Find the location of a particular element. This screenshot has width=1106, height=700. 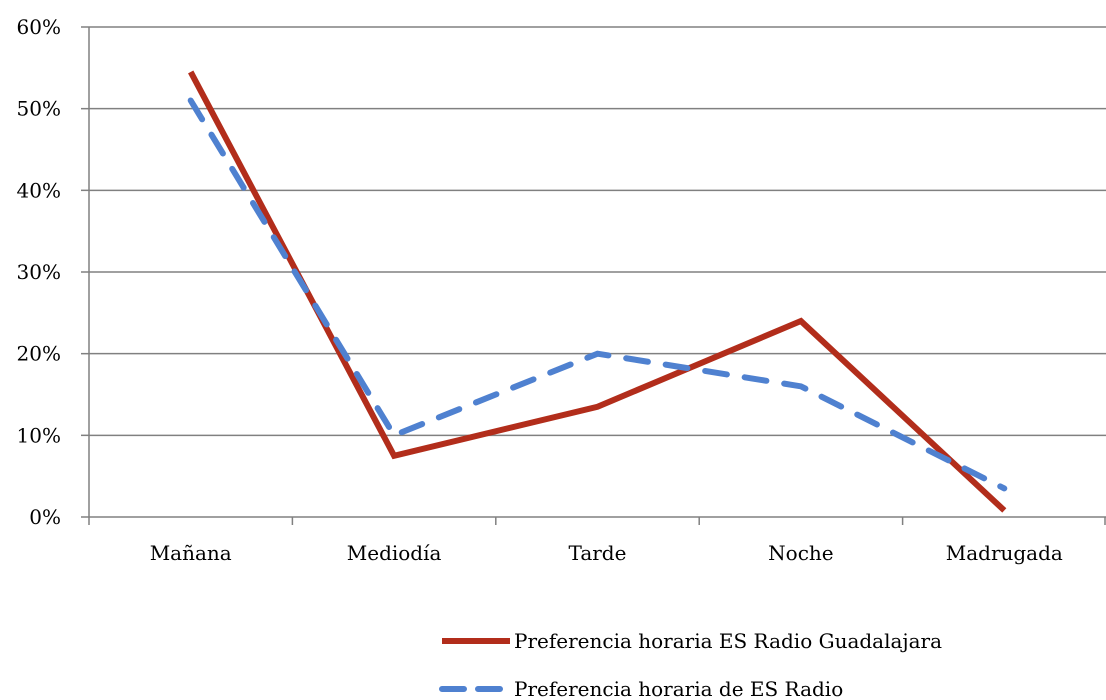

legend-label-0: Preferencia horaria ES Radio Guadalajara is located at coordinates (728, 641).